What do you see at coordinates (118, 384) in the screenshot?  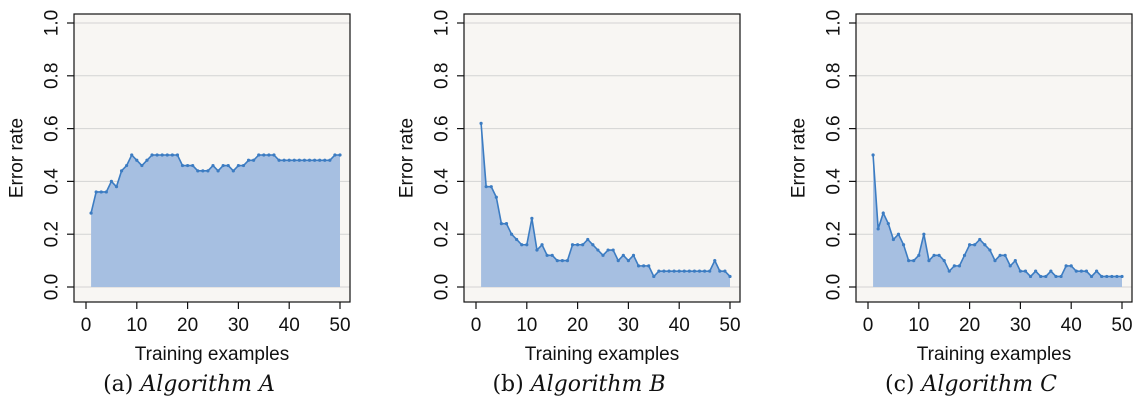 I see `caption-prefix: (a)` at bounding box center [118, 384].